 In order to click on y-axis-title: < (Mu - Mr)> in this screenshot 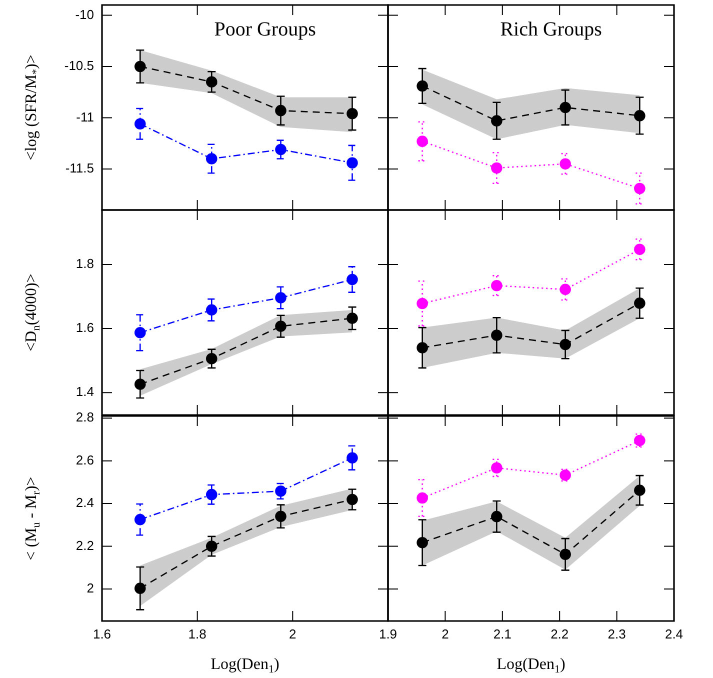, I will do `click(33, 518)`.